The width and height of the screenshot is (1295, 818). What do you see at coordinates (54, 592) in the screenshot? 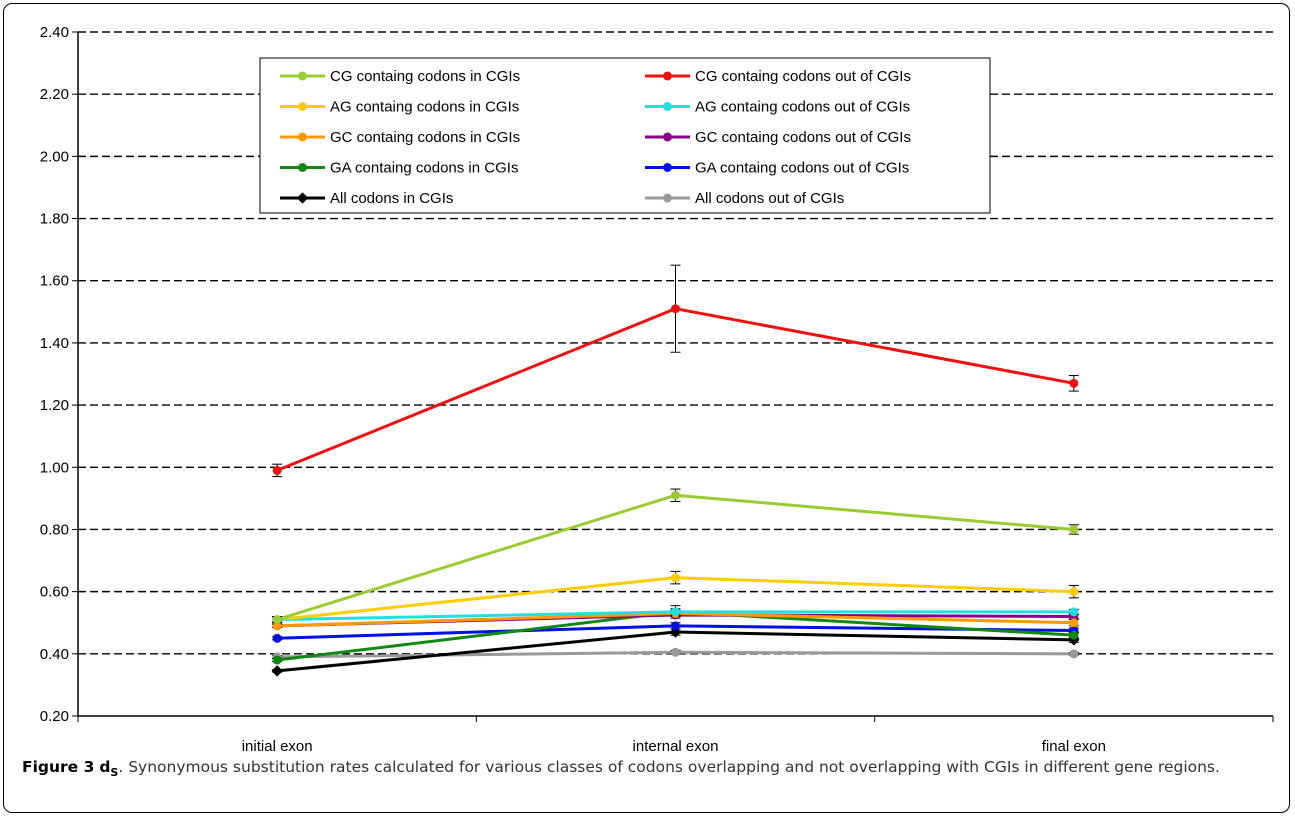
I see `y-tick-label: 0.60` at bounding box center [54, 592].